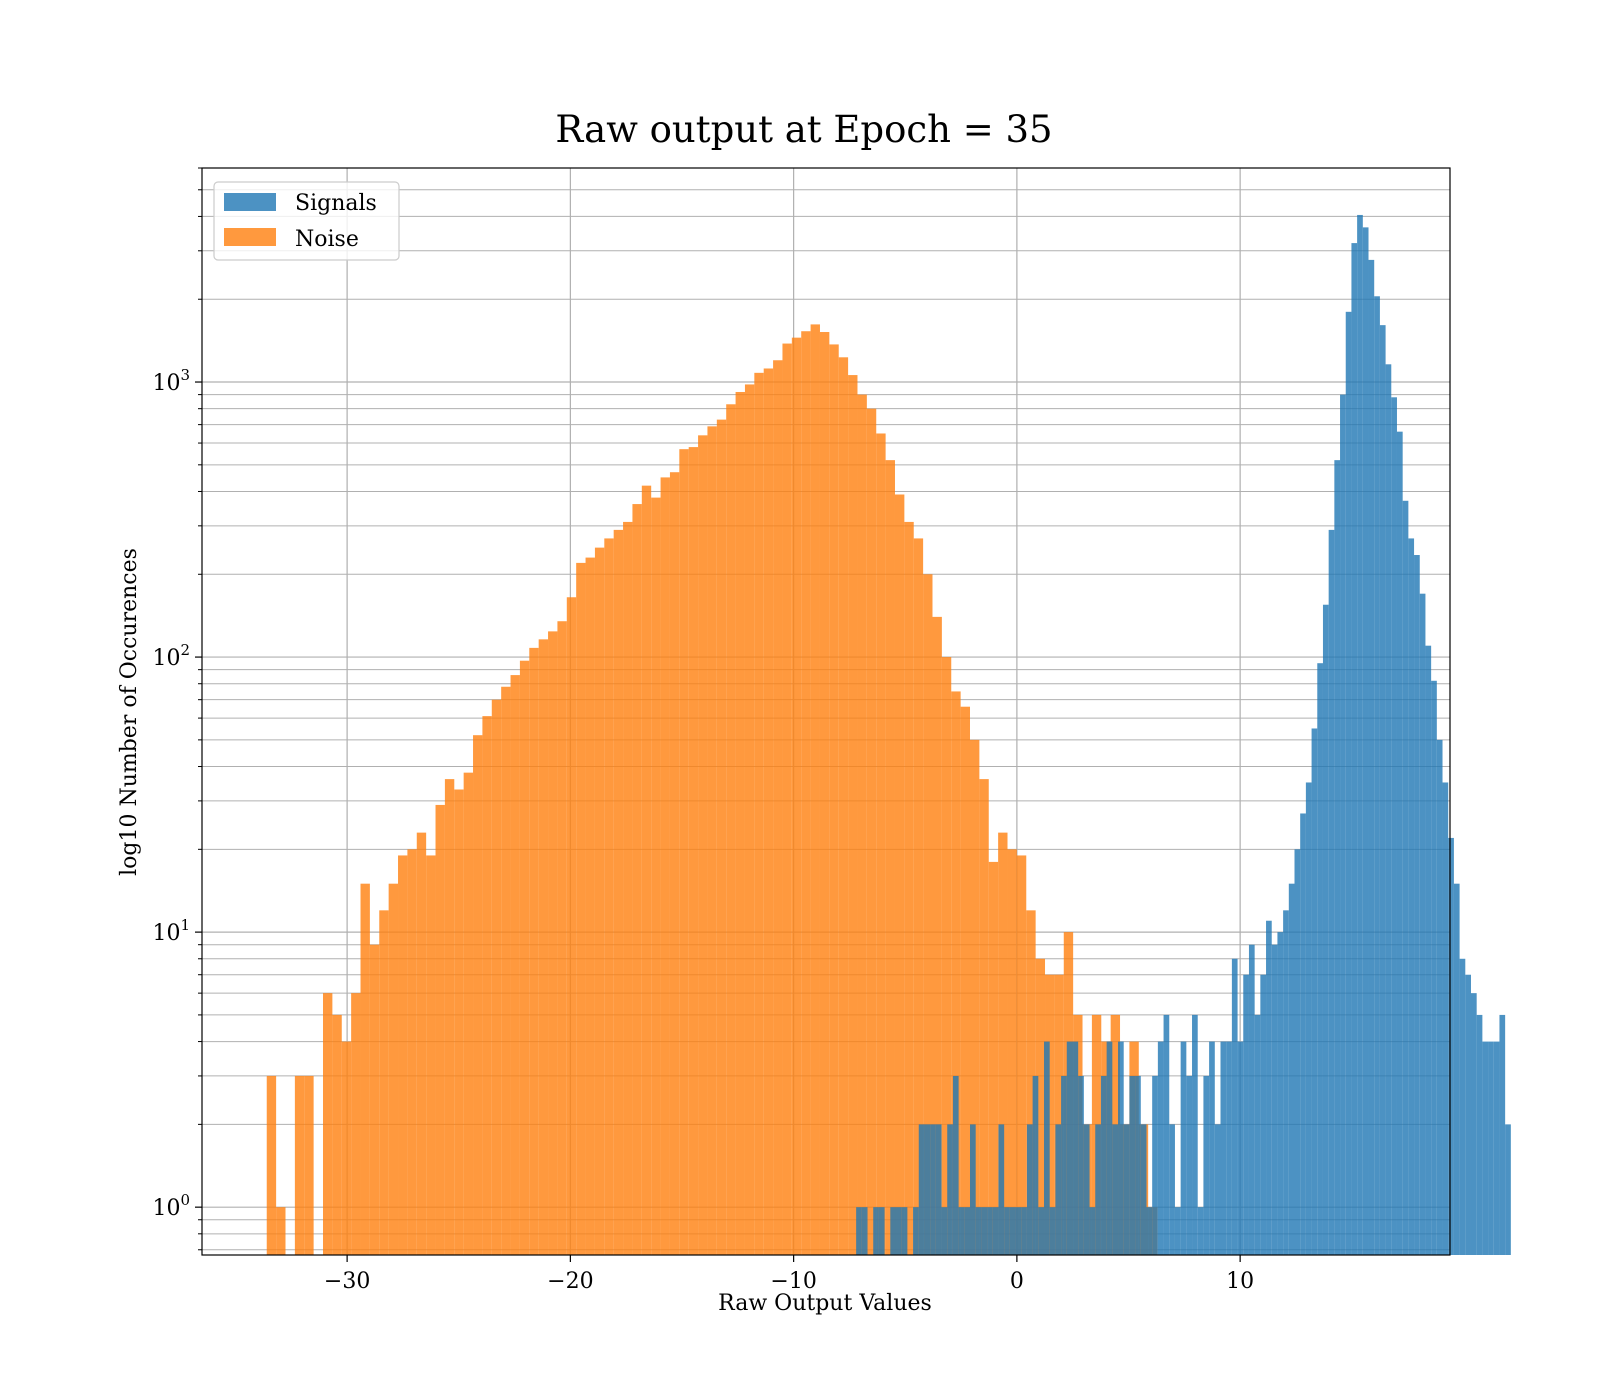  I want to click on y-tick-label: 10¹, so click(171, 931).